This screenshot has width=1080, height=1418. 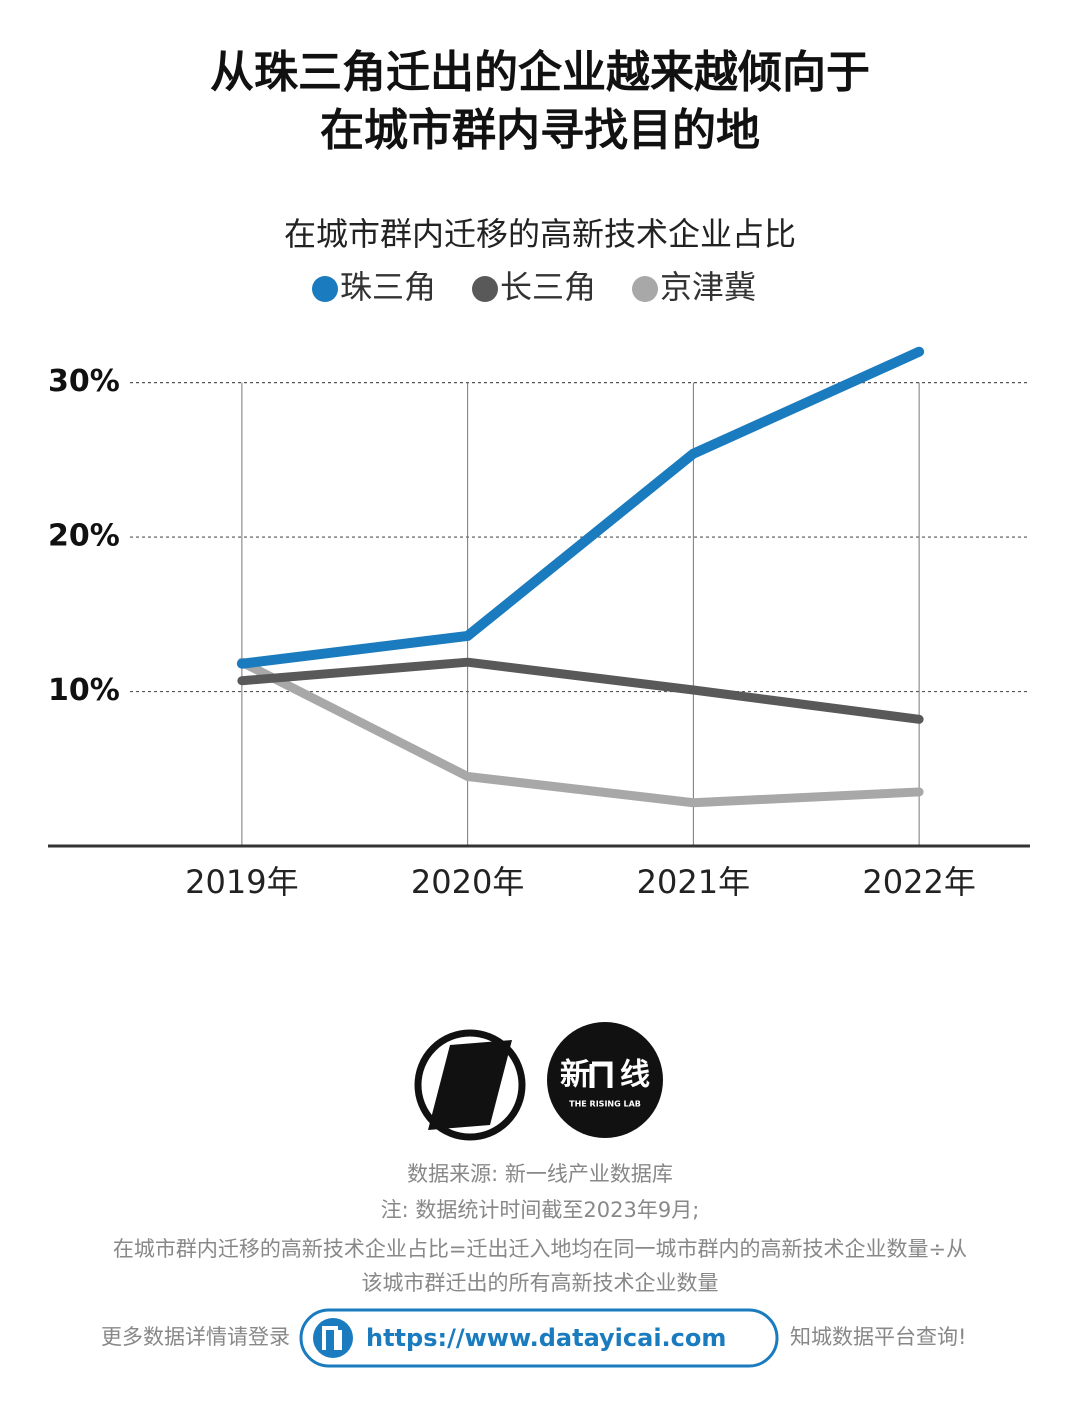 What do you see at coordinates (241, 882) in the screenshot?
I see `x-tick-label: 2019年` at bounding box center [241, 882].